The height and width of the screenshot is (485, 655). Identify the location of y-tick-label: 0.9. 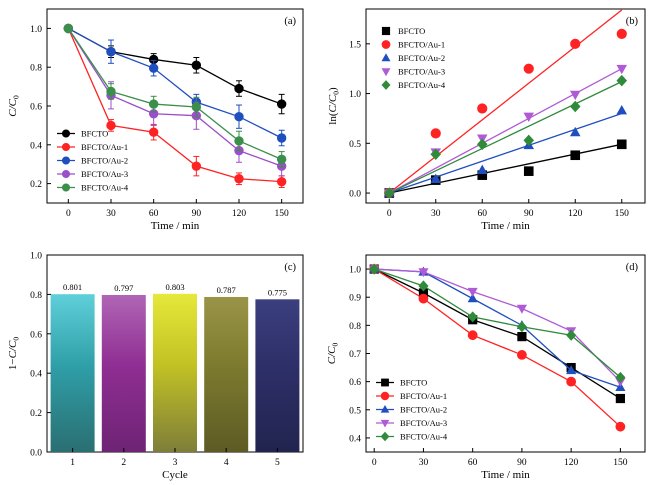
(355, 299).